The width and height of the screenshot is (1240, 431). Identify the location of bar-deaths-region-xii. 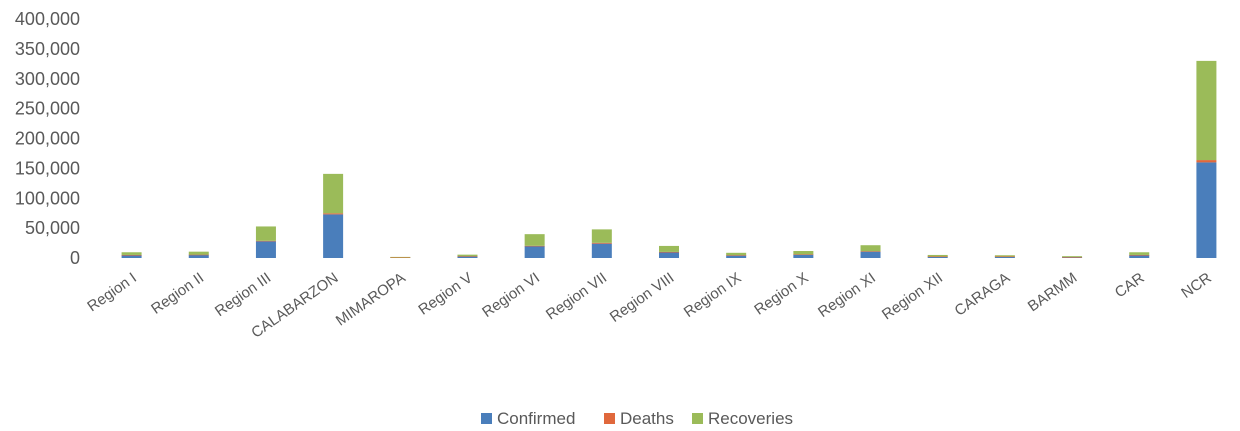
(937, 257).